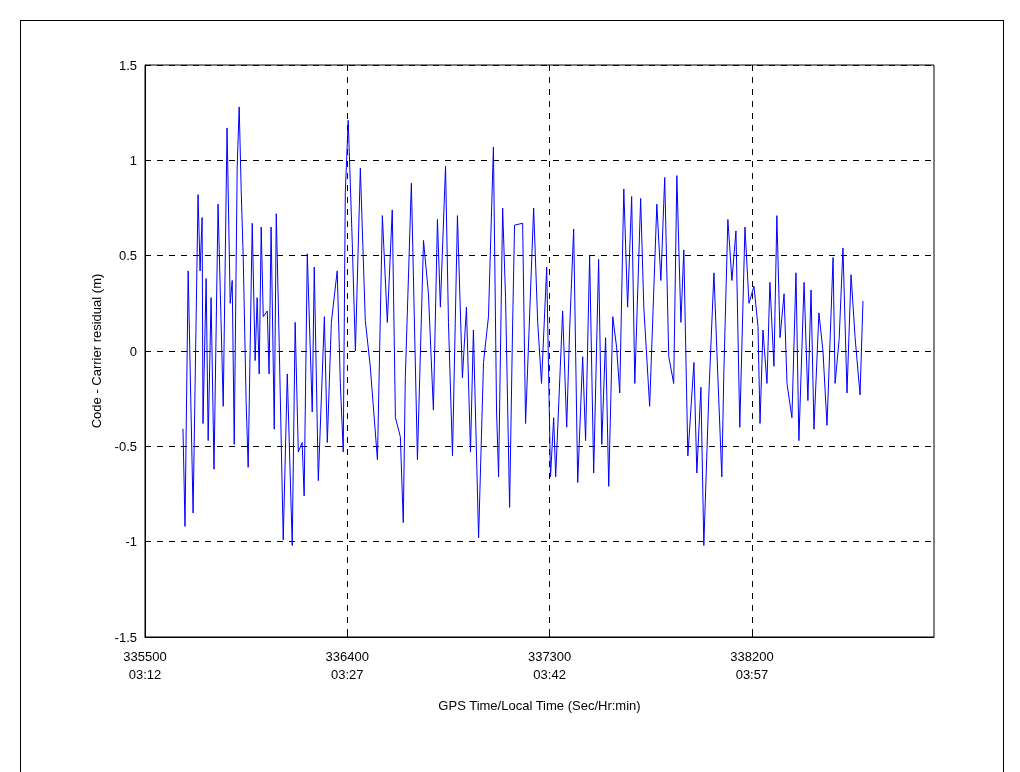  I want to click on x-tick-label: 338200, so click(752, 656).